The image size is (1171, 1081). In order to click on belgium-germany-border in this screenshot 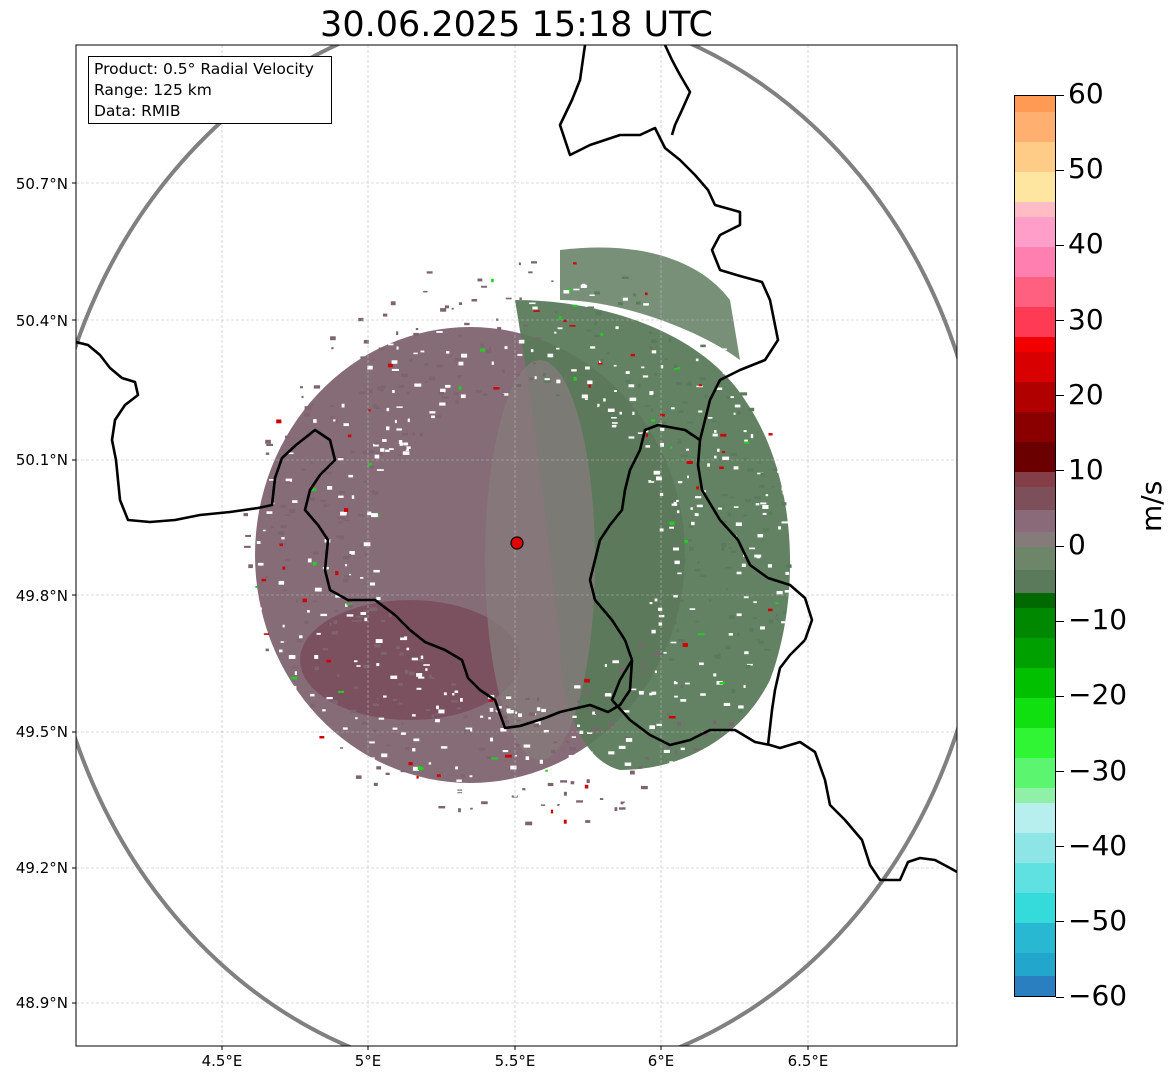, I will do `click(669, 243)`.